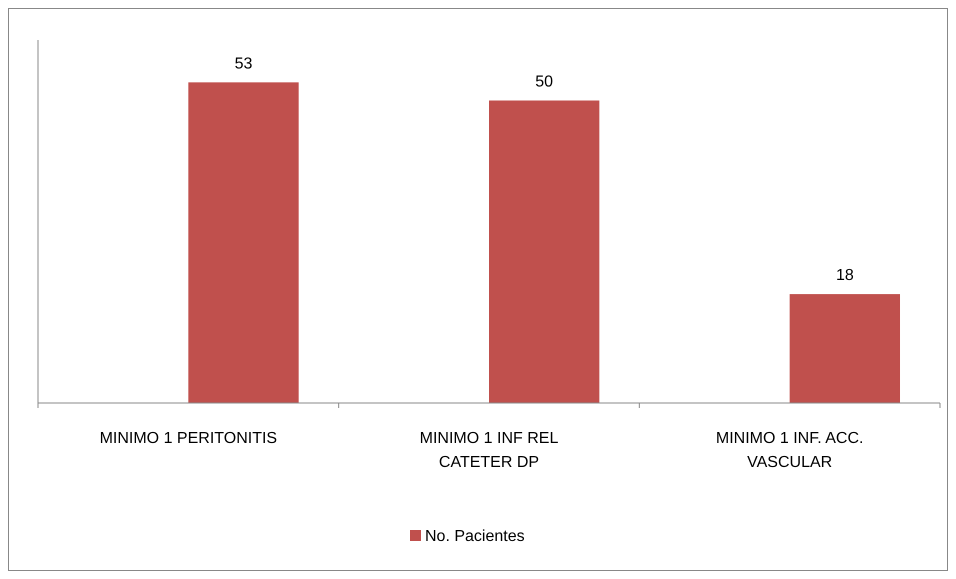  I want to click on x-tick-label: MINIMO 1 PERITONITIS, so click(189, 438).